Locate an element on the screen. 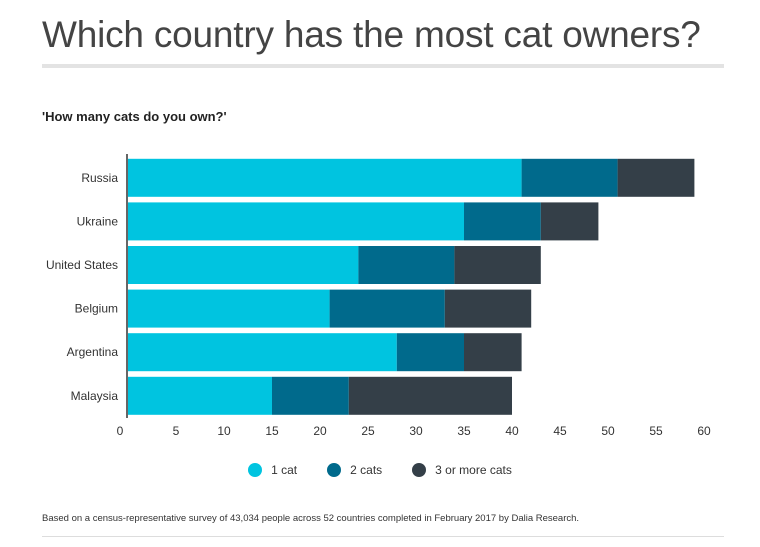  category-label-united-states: United States is located at coordinates (82, 265).